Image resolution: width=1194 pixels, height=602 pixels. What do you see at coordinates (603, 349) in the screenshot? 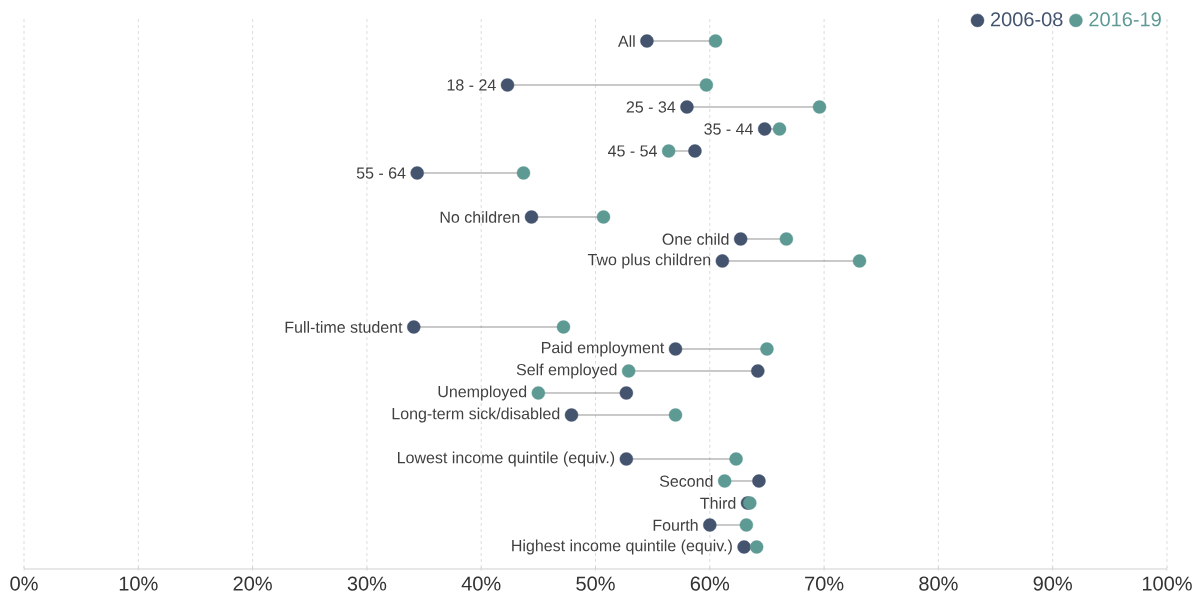
I see `y-tick-label: Paid employment` at bounding box center [603, 349].